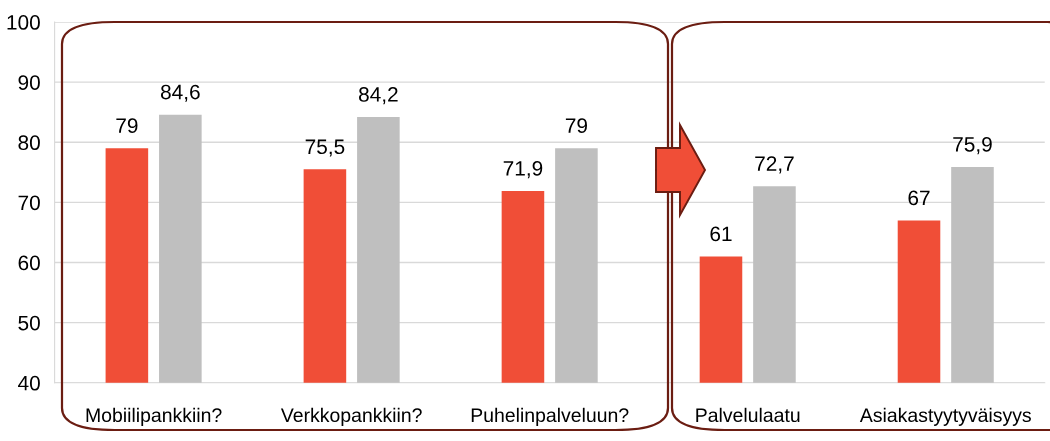 Image resolution: width=1050 pixels, height=441 pixels. Describe the element at coordinates (180, 93) in the screenshot. I see `data-label: 84,6` at that location.